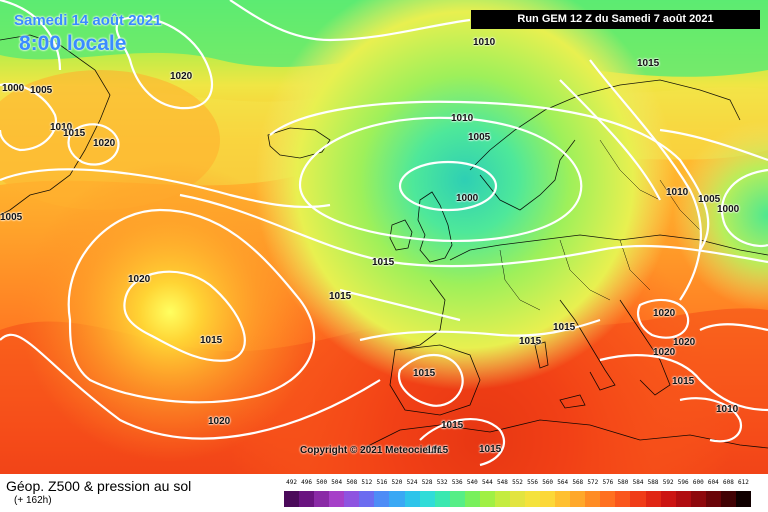 The image size is (768, 512). What do you see at coordinates (352, 482) in the screenshot?
I see `color-scale-label: 508` at bounding box center [352, 482].